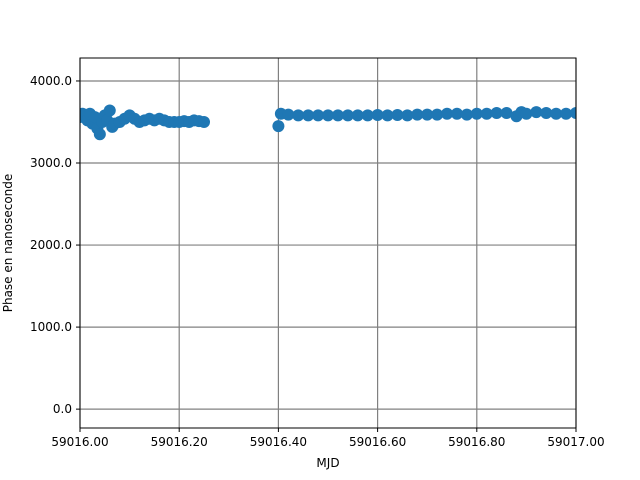  Describe the element at coordinates (8, 243) in the screenshot. I see `y-axis-label: Phase en nanoseconde` at that location.